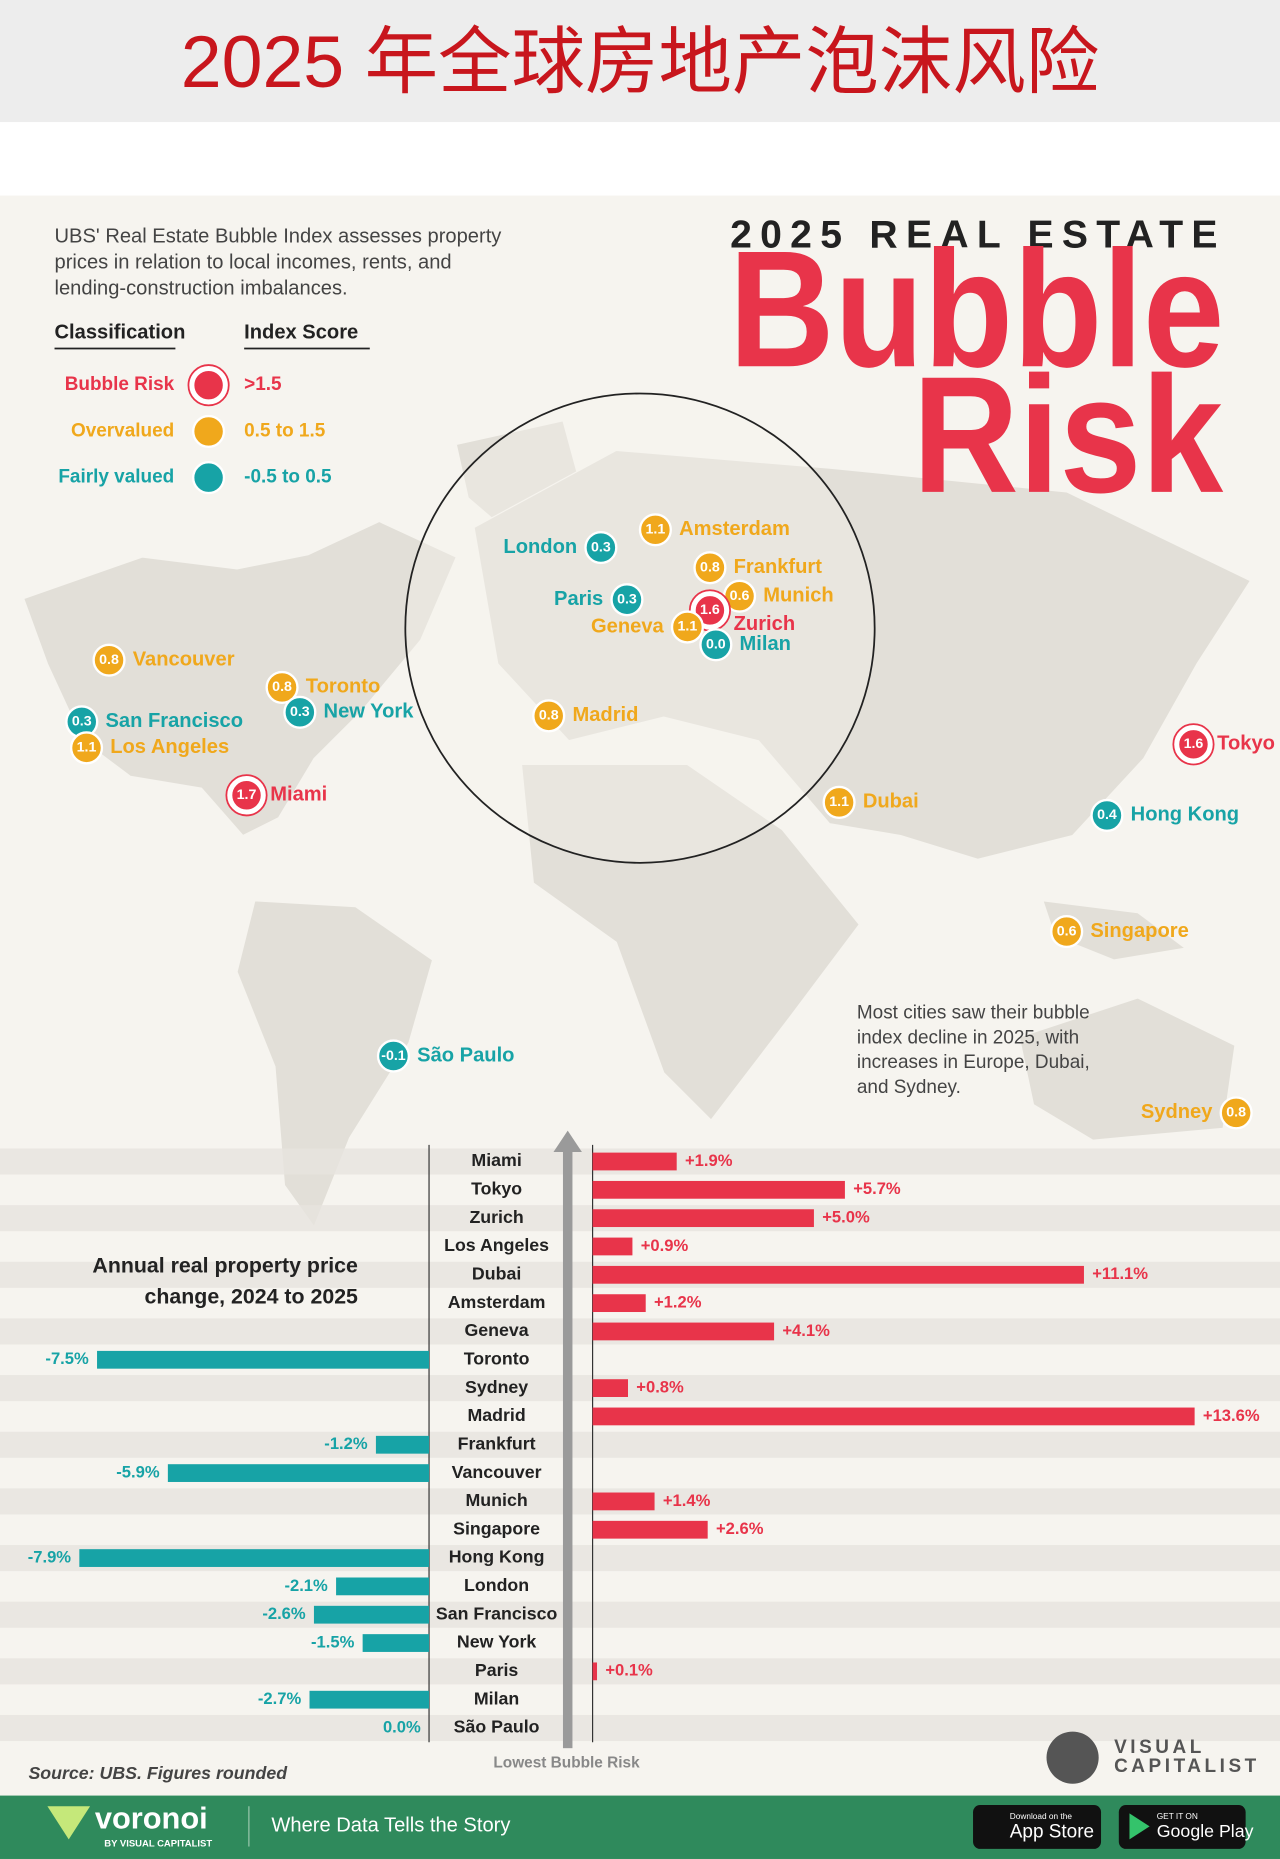  What do you see at coordinates (978, 234) in the screenshot?
I see `kicker: 2025 REAL ESTATE` at bounding box center [978, 234].